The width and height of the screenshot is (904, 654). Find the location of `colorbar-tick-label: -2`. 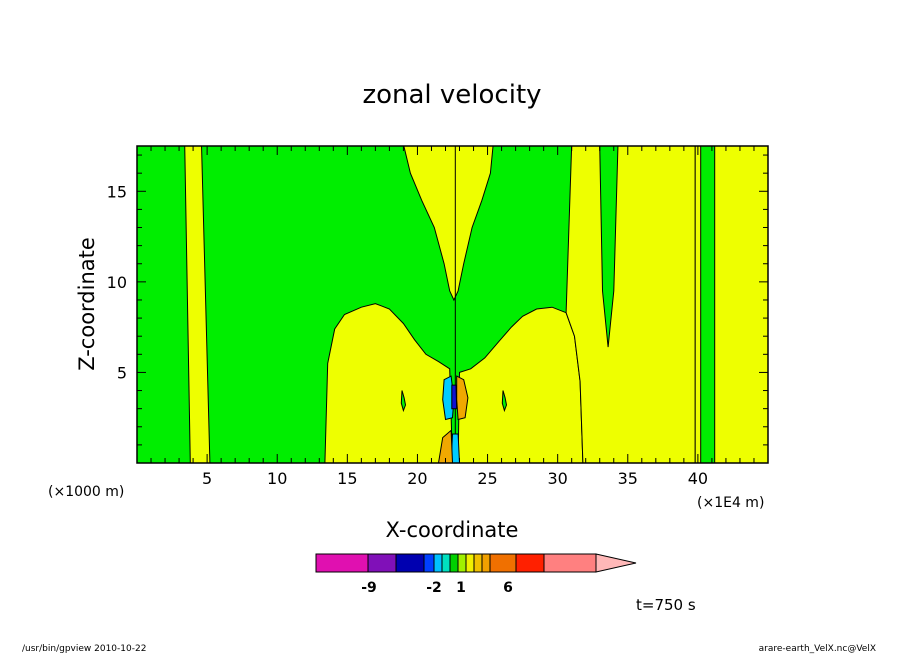

colorbar-tick-label: -2 is located at coordinates (434, 588).